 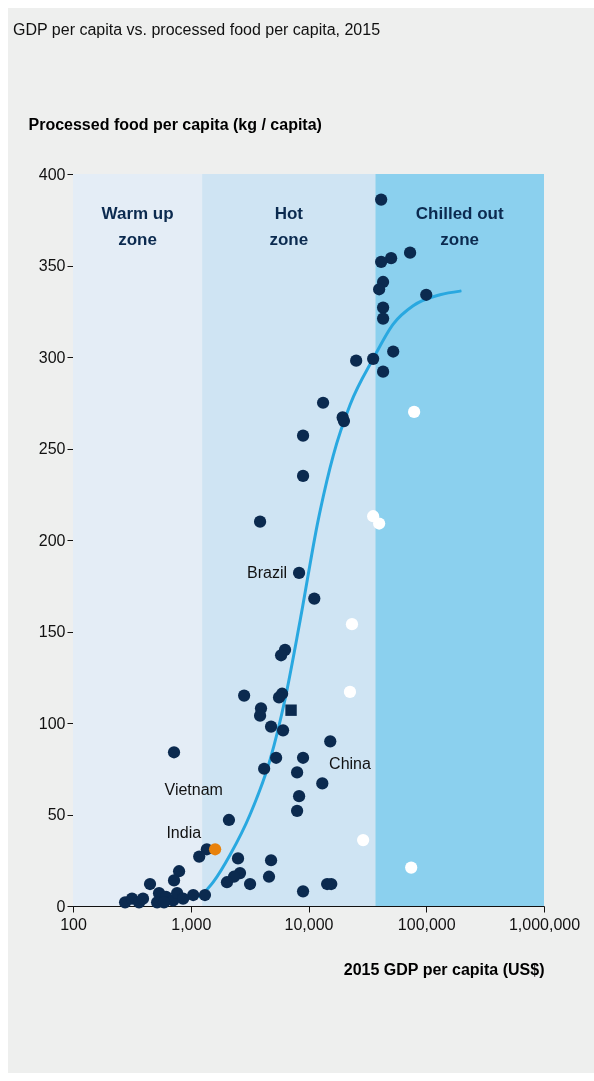 I want to click on band-label: Warm up zone, so click(x=137, y=226).